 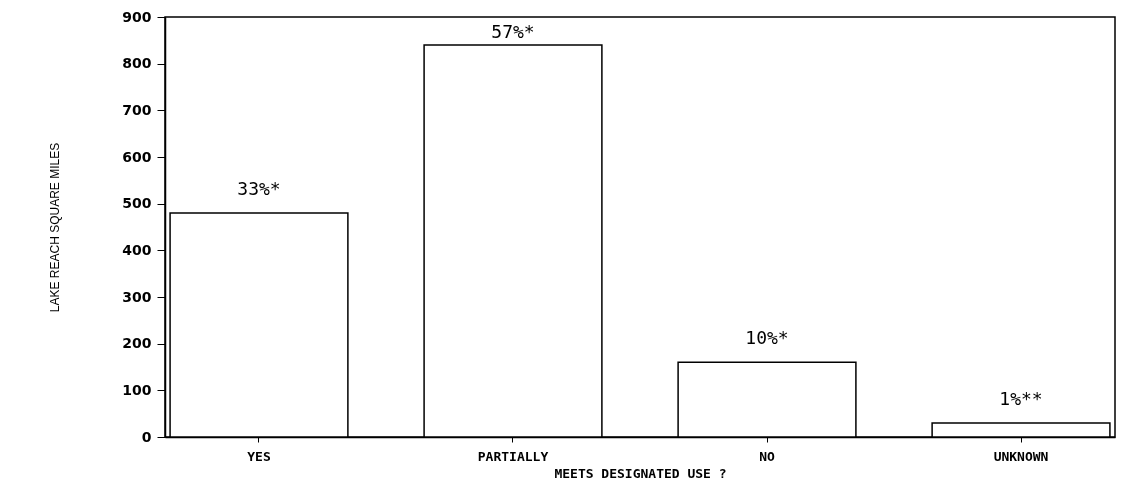 I want to click on annotation: 1%**, so click(x=1021, y=398).